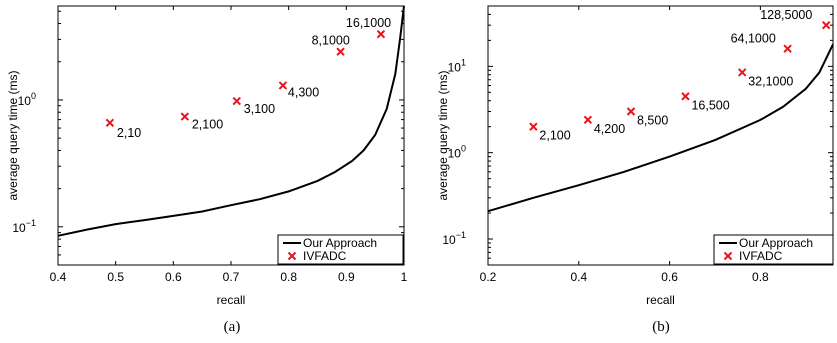 The image size is (837, 343). Describe the element at coordinates (115, 277) in the screenshot. I see `x-tick-label: 0.5` at that location.